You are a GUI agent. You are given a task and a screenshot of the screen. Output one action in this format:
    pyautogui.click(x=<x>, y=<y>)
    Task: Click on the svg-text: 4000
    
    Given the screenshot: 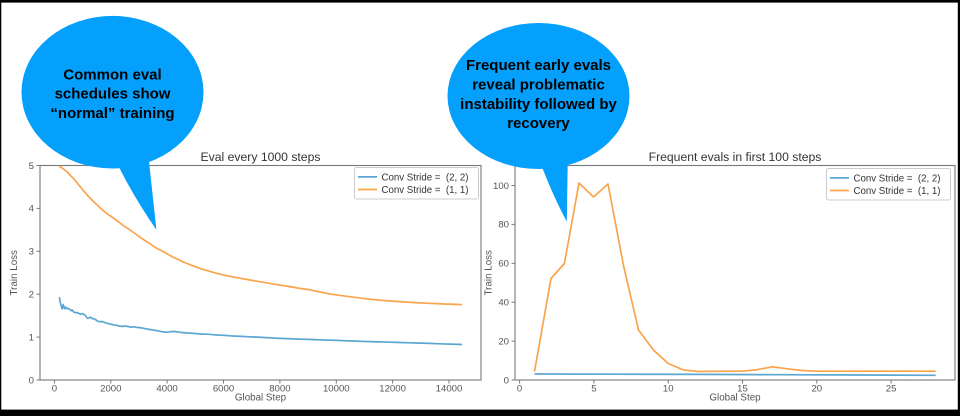 What is the action you would take?
    pyautogui.click(x=166, y=389)
    